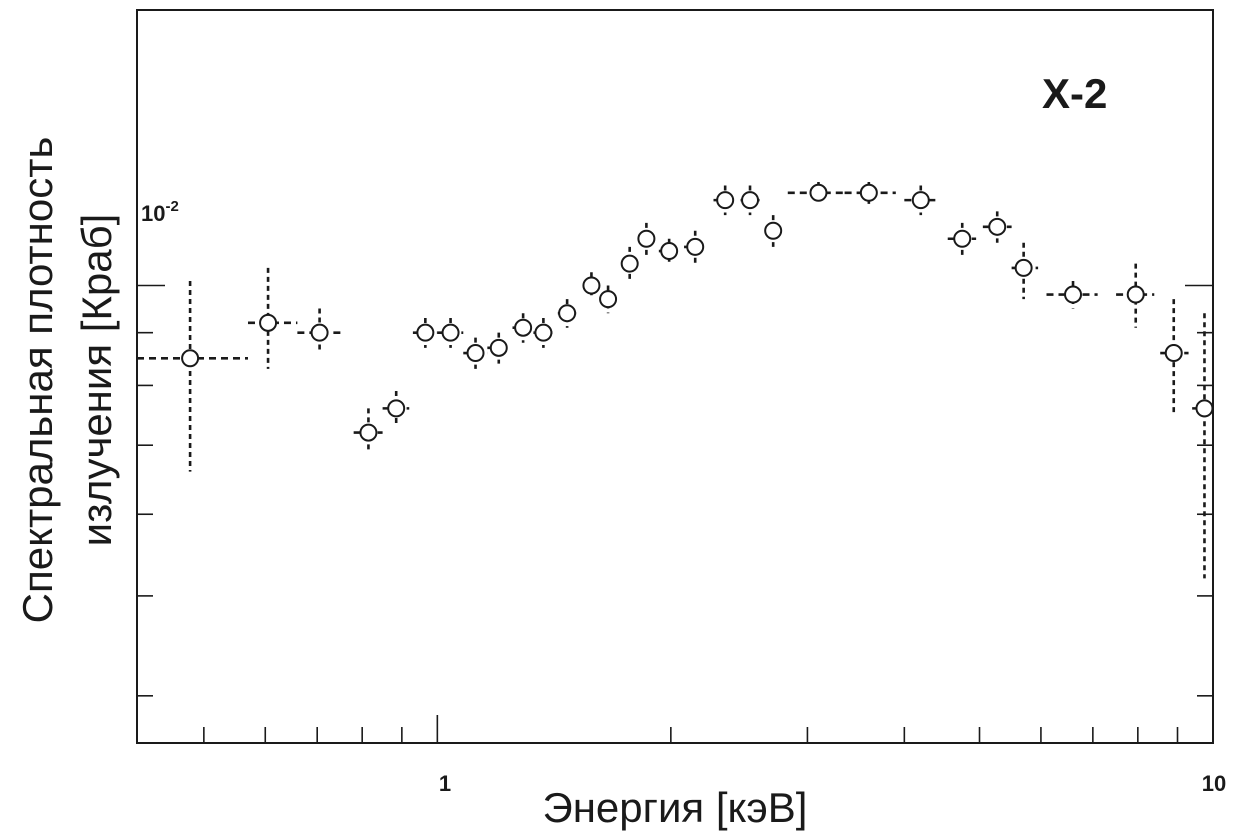  What do you see at coordinates (1074, 93) in the screenshot?
I see `panel-label: X-2` at bounding box center [1074, 93].